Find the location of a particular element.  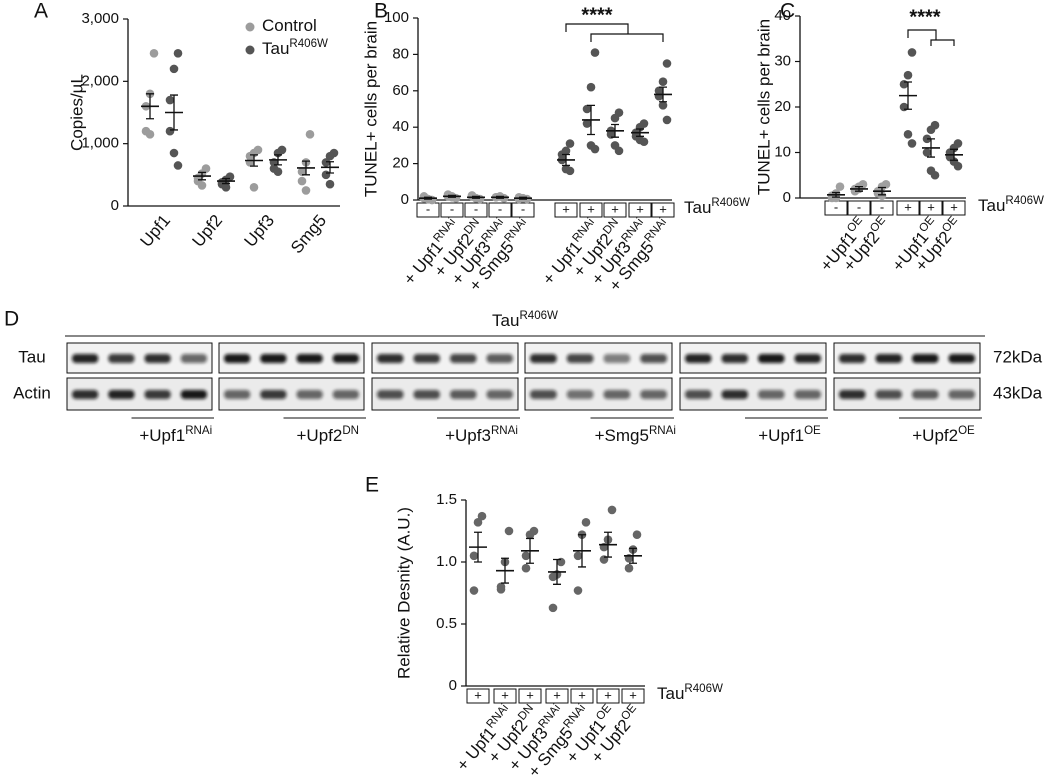

x-tick-label-main: Upf1 is located at coordinates (156, 231).